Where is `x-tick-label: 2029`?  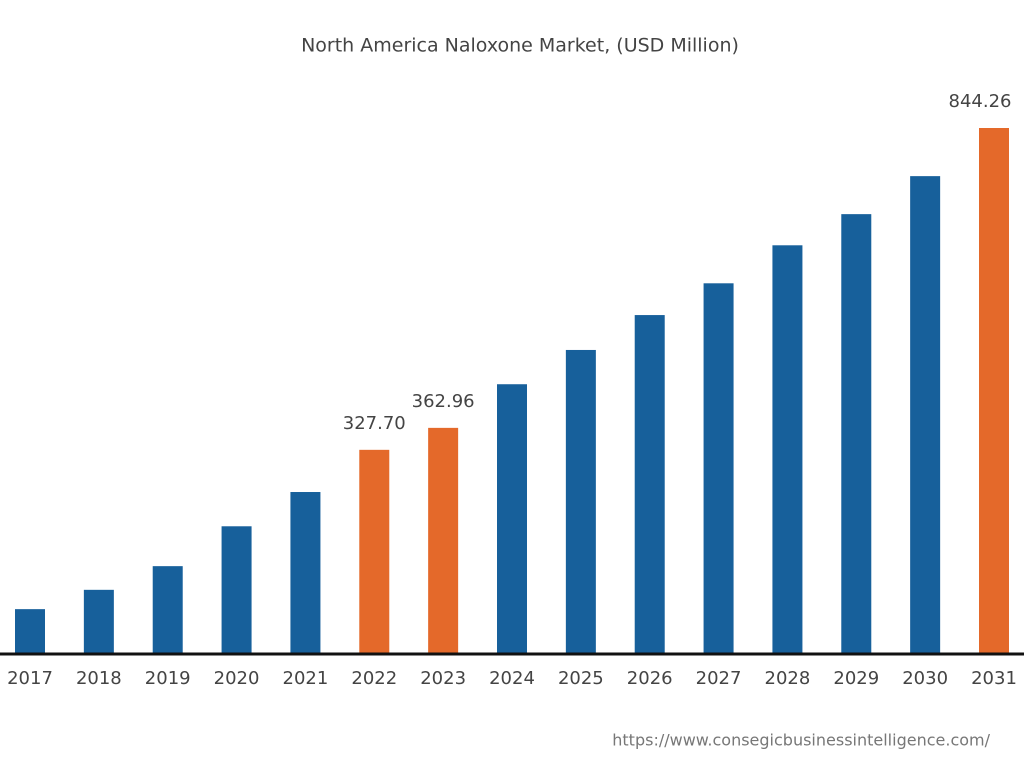
x-tick-label: 2029 is located at coordinates (856, 678).